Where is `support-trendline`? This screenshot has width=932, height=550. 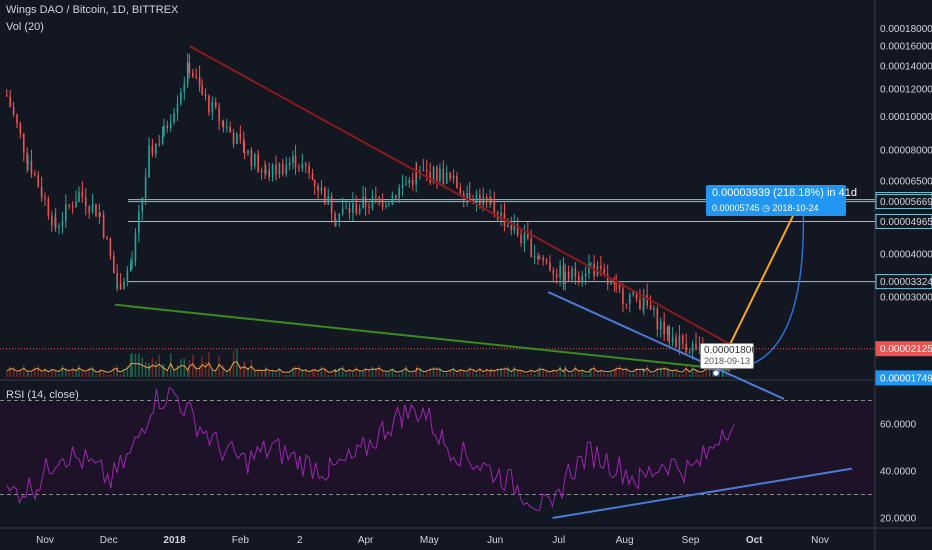 support-trendline is located at coordinates (421, 337).